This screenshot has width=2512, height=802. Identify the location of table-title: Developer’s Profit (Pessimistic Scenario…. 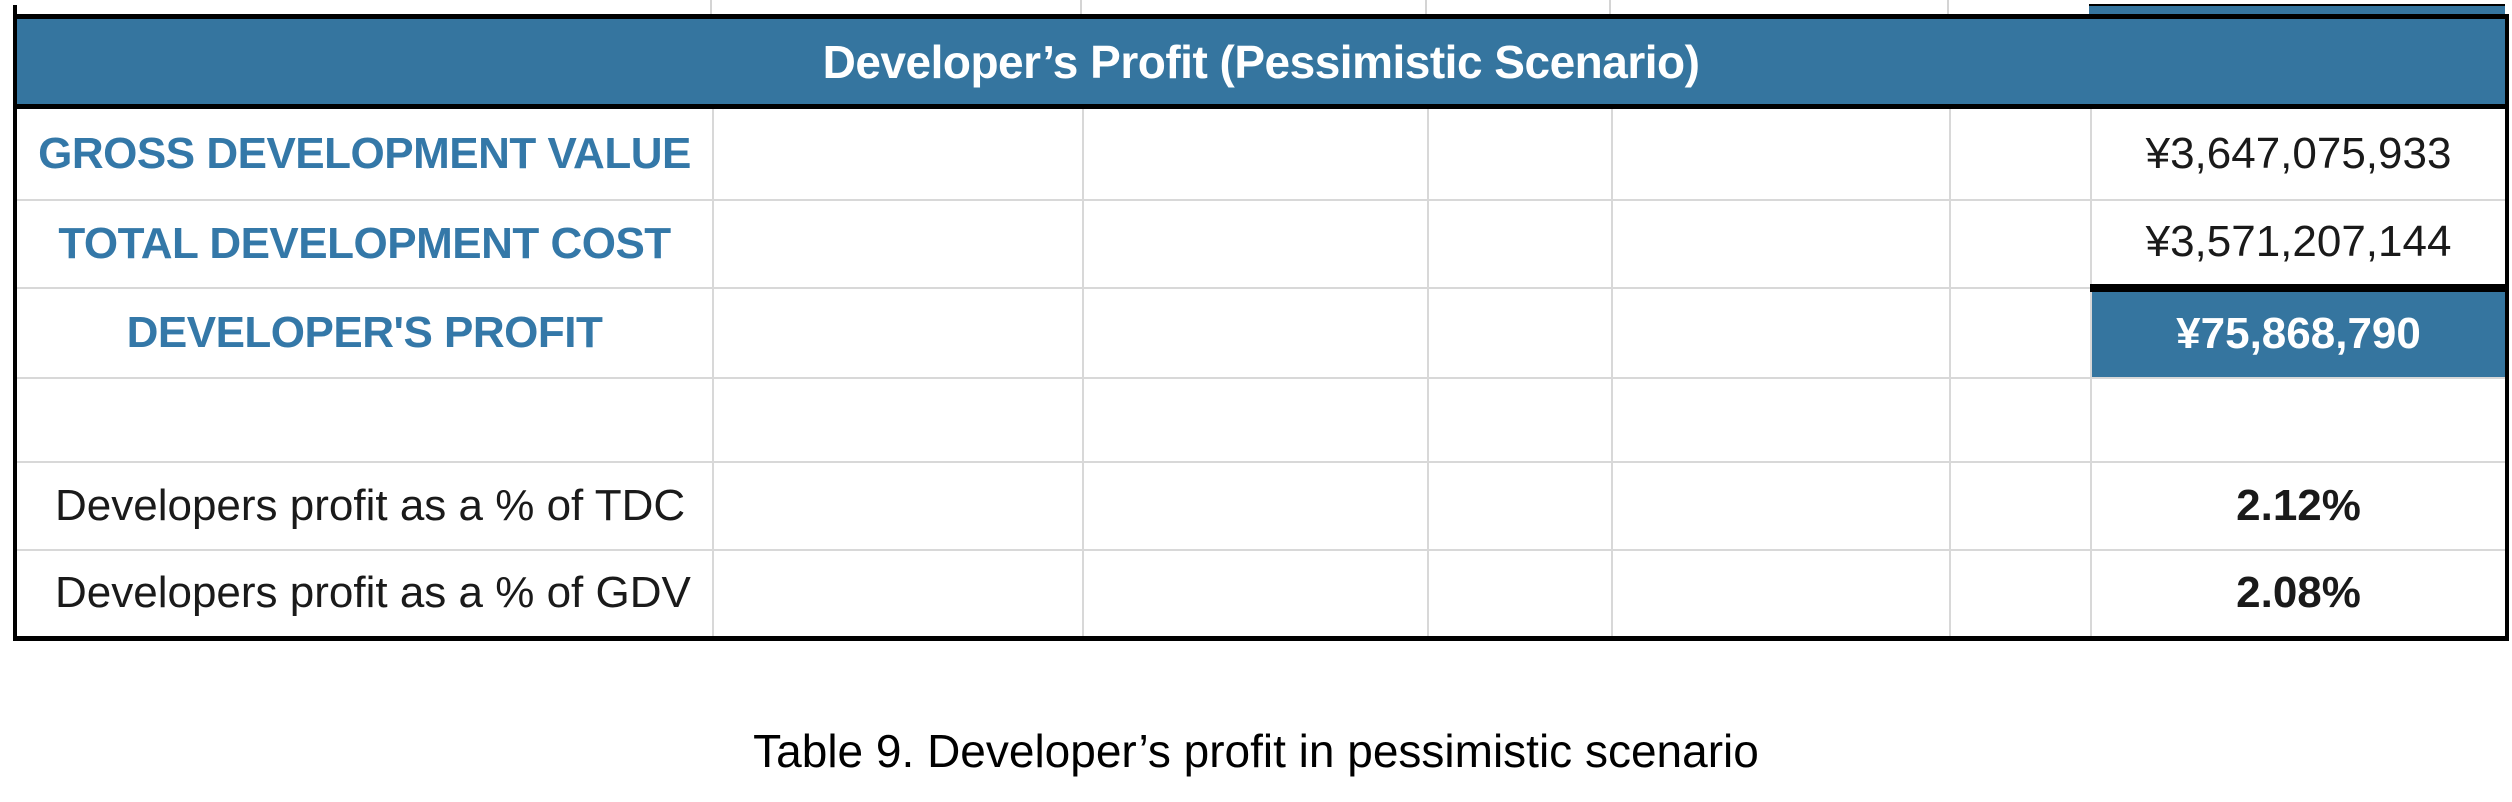
(1261, 61).